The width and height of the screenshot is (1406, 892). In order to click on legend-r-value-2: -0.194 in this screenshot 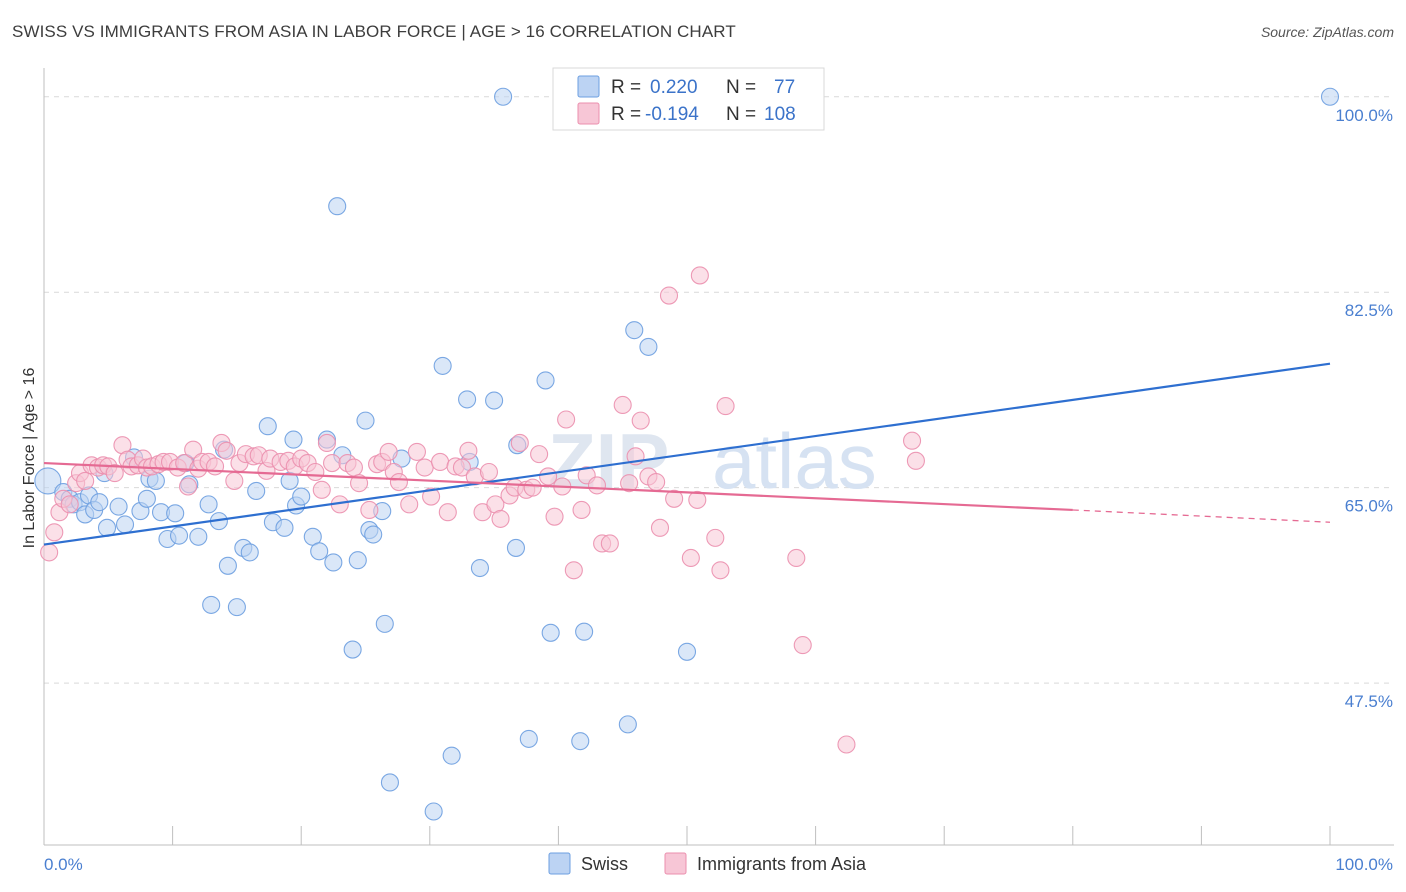, I will do `click(672, 114)`.